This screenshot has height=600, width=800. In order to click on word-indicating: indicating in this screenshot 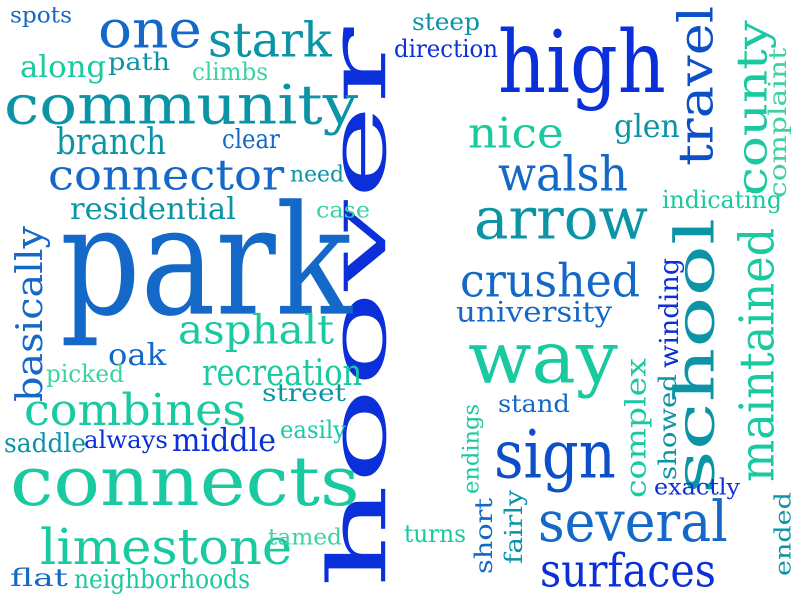, I will do `click(722, 199)`.